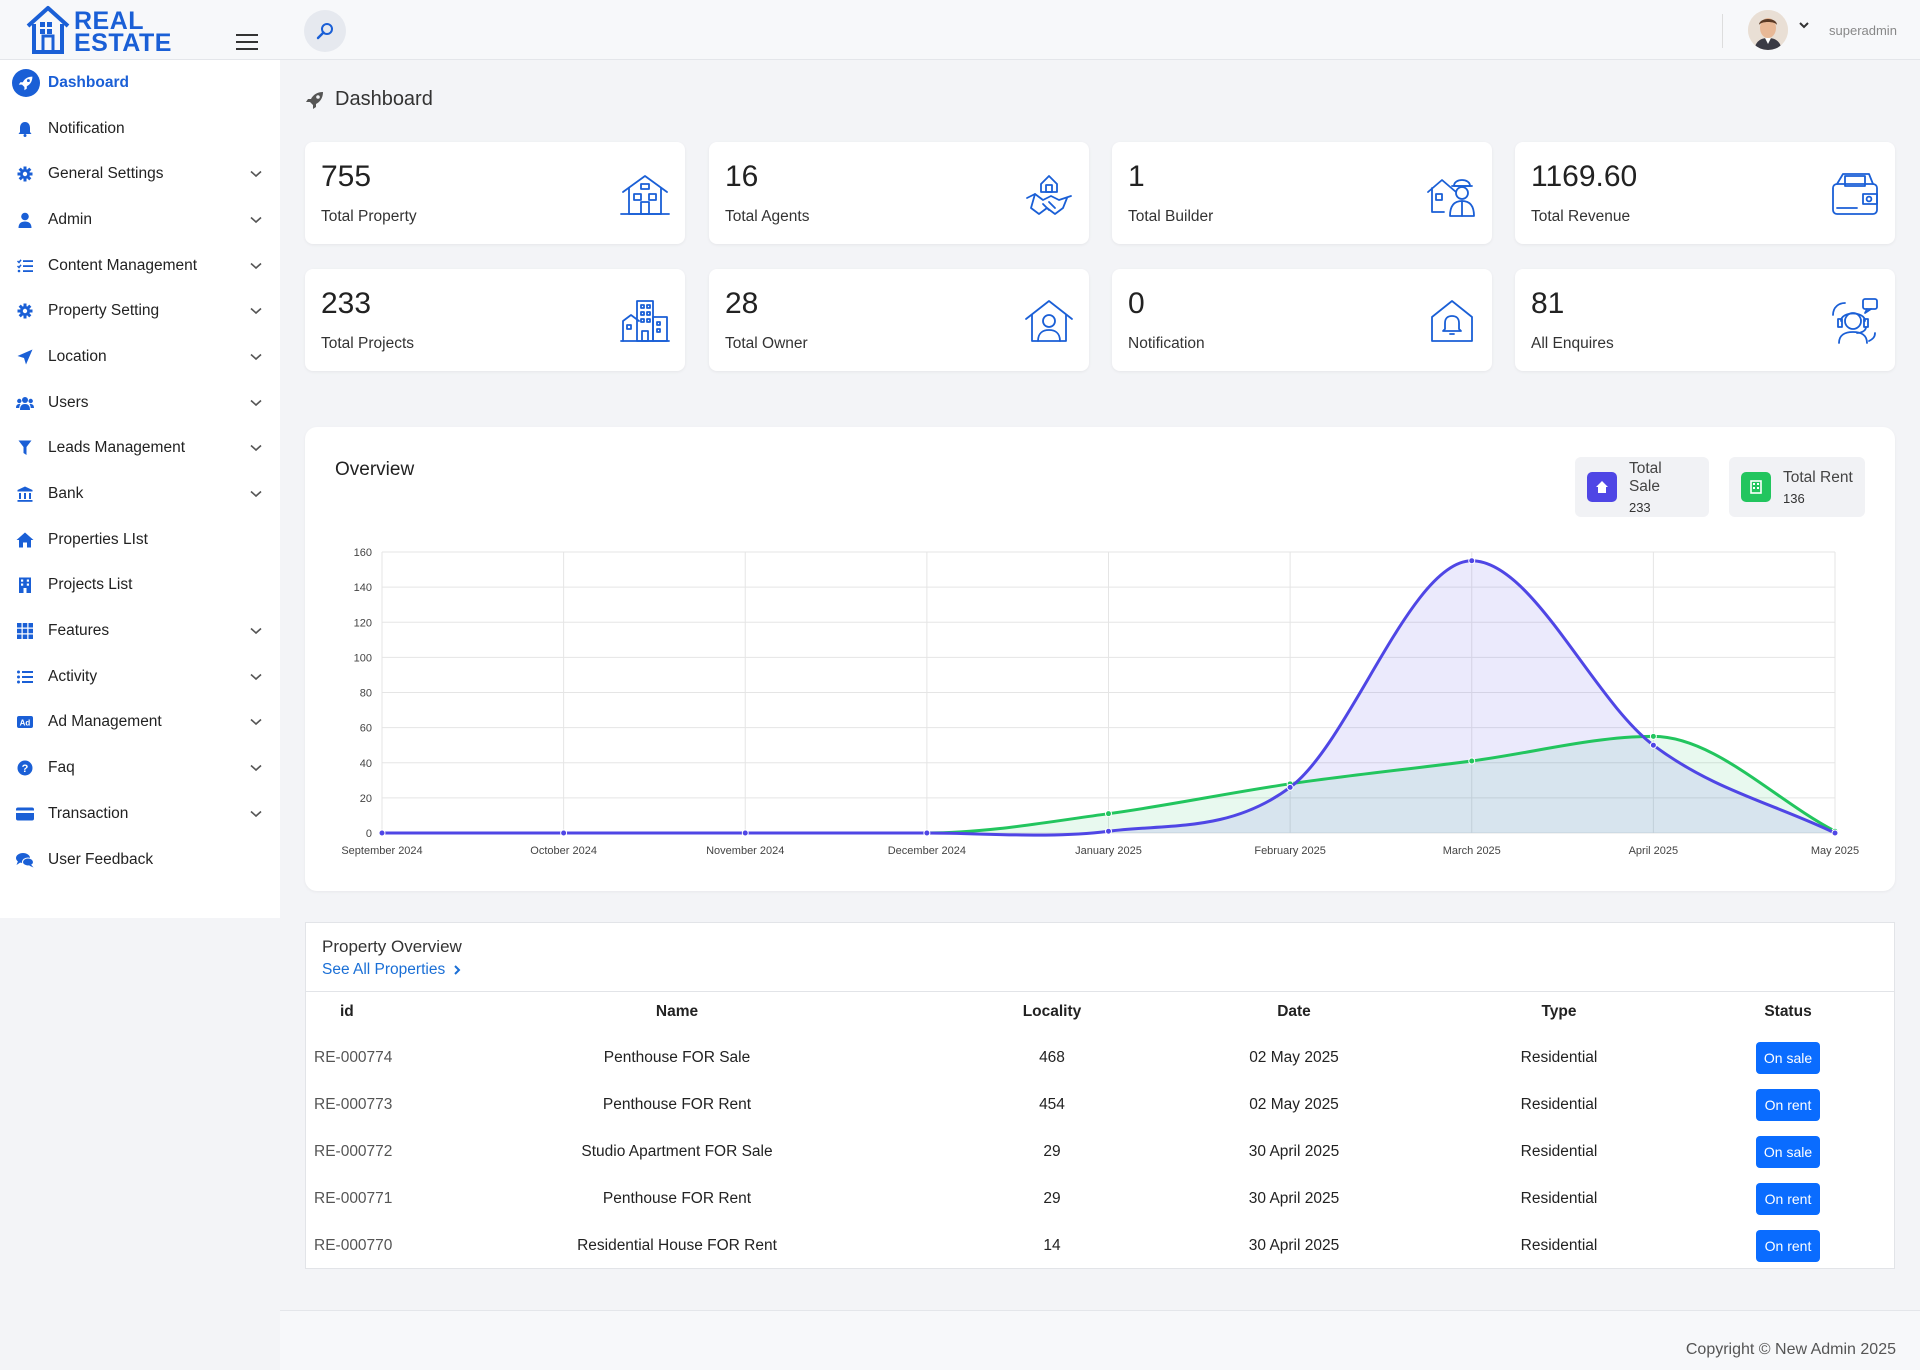 The width and height of the screenshot is (1920, 1370). What do you see at coordinates (384, 969) in the screenshot?
I see `see-all-properties-label: See All Properties` at bounding box center [384, 969].